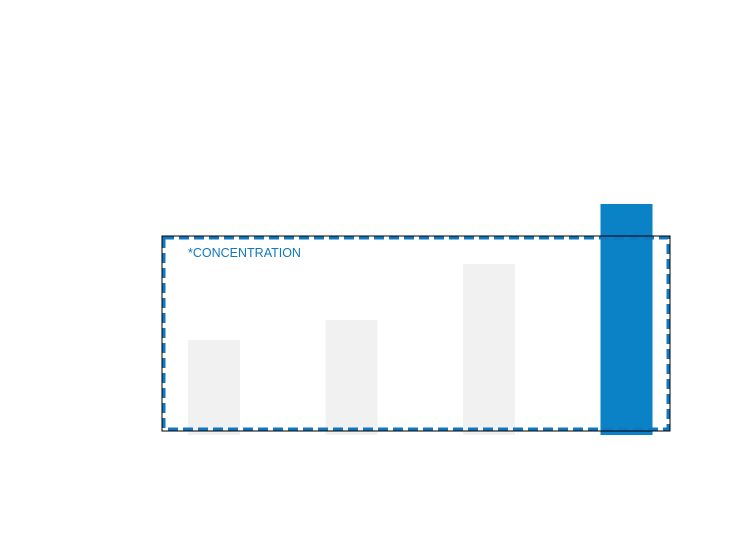 Image resolution: width=750 pixels, height=538 pixels. Describe the element at coordinates (244, 253) in the screenshot. I see `concentration-annotation: *CONCENTRATION` at that location.